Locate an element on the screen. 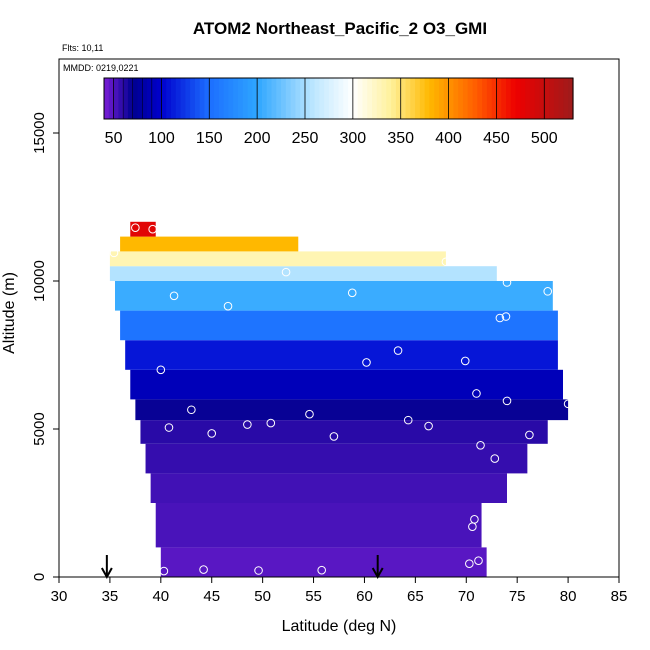  x-tick-label-40: 40 is located at coordinates (160, 596).